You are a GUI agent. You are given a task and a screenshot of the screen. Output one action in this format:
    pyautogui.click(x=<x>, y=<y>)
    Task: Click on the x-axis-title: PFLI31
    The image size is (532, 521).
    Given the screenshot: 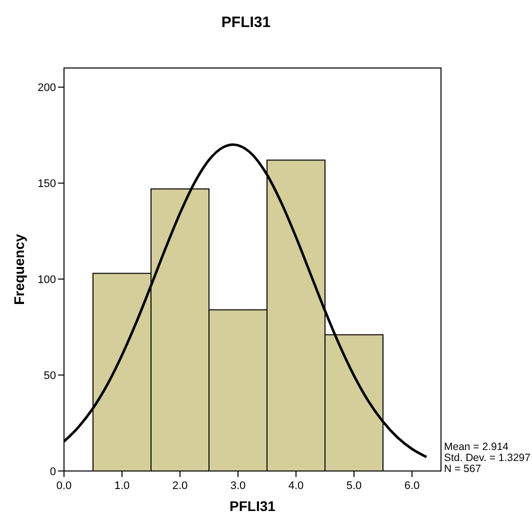 What is the action you would take?
    pyautogui.click(x=253, y=506)
    